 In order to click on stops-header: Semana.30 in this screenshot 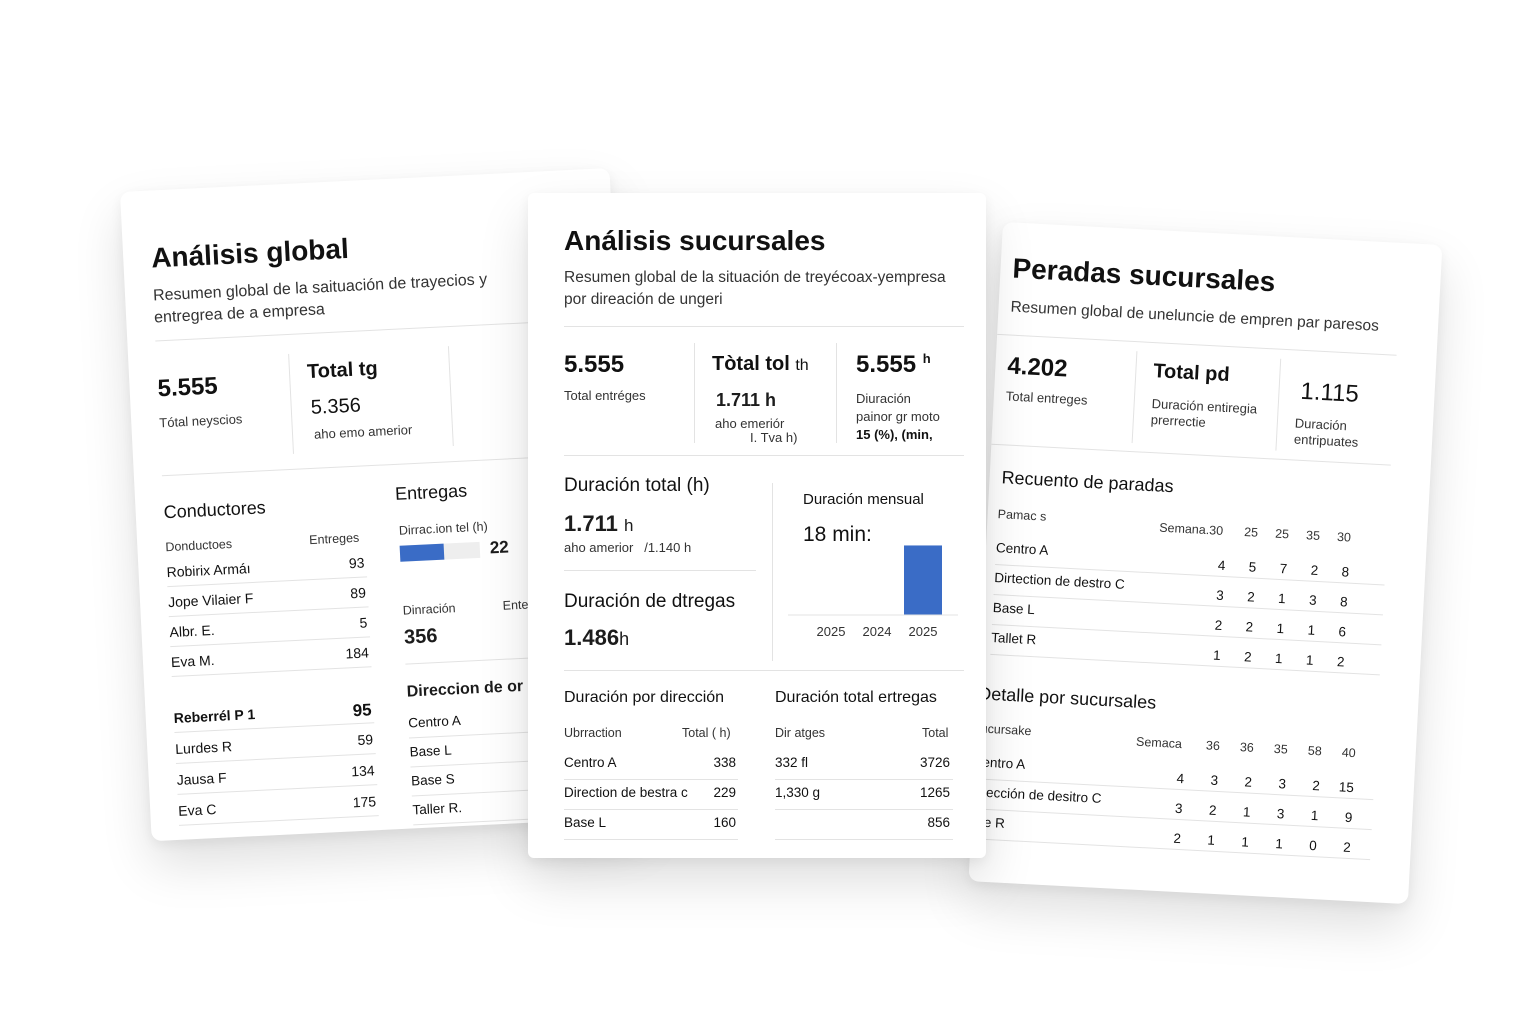, I will do `click(1191, 529)`.